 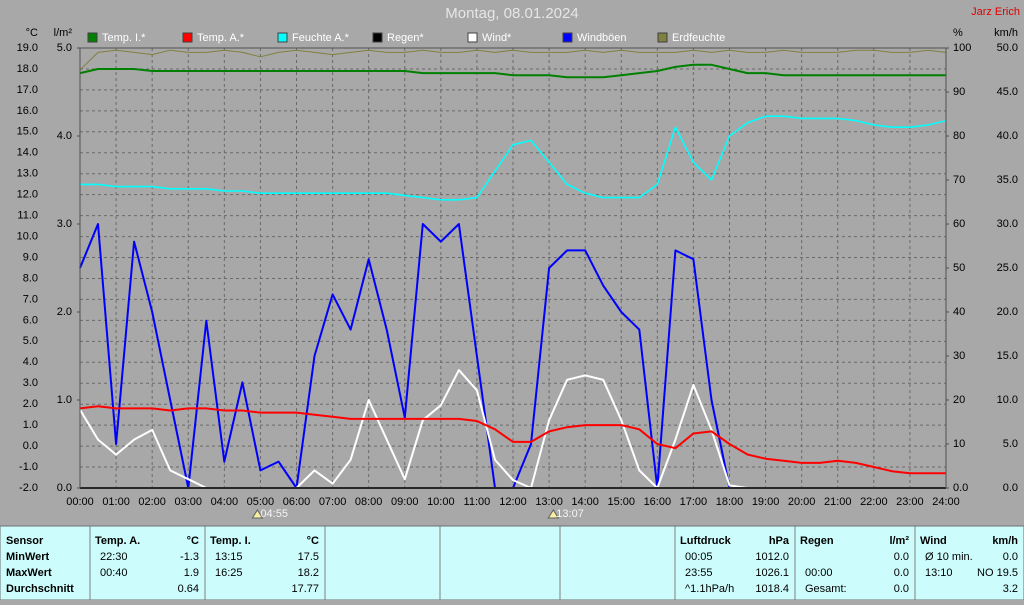 What do you see at coordinates (1007, 180) in the screenshot?
I see `y-tick-label: 35.0` at bounding box center [1007, 180].